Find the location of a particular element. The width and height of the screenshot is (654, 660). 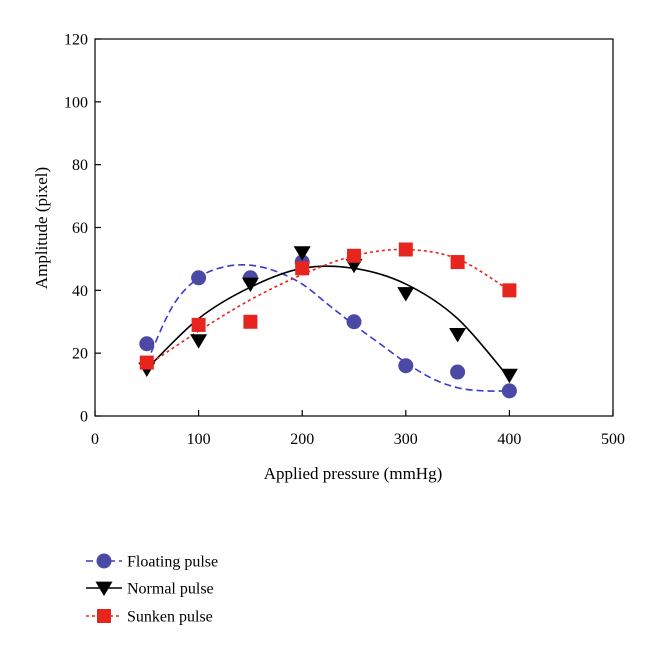

x-tick-label: 100 is located at coordinates (199, 439).